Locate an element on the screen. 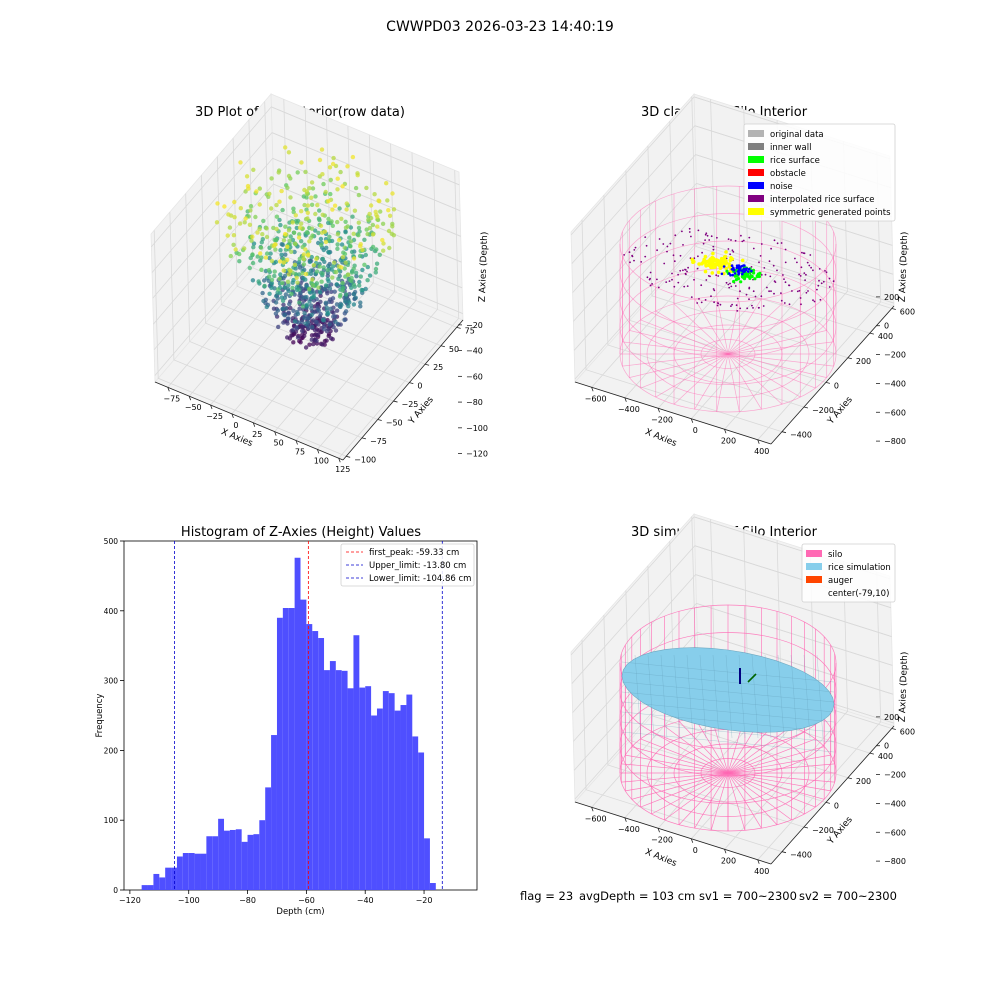  row-data-grid-y is located at coordinates (313, 269).